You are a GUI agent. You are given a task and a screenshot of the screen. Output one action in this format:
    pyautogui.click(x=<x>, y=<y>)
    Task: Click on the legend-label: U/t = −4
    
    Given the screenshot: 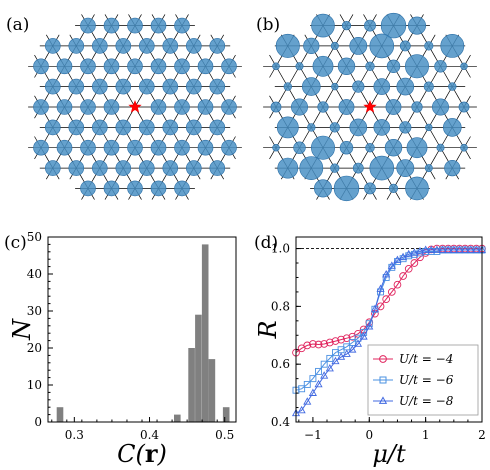 What is the action you would take?
    pyautogui.click(x=426, y=359)
    